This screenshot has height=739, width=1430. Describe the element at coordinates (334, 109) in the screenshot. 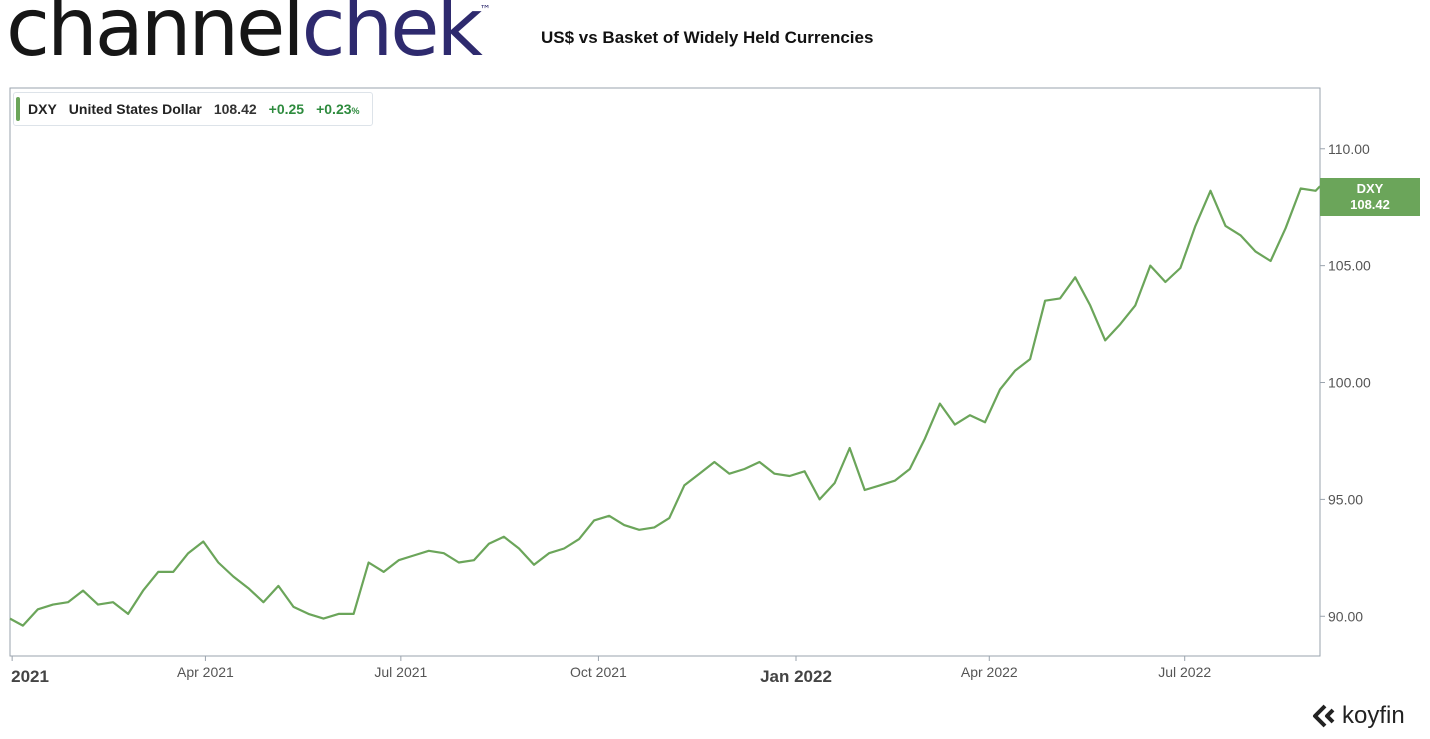

I see `legend-percent-value: +0.23` at that location.